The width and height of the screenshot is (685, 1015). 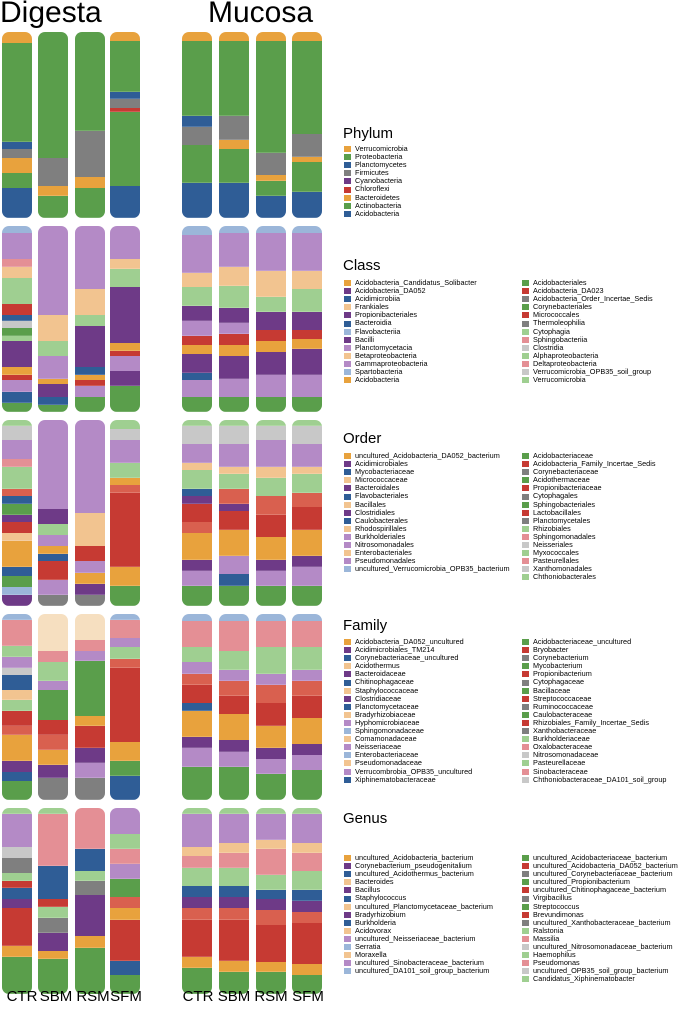 What do you see at coordinates (307, 707) in the screenshot?
I see `bar-family-mucosa-sfm` at bounding box center [307, 707].